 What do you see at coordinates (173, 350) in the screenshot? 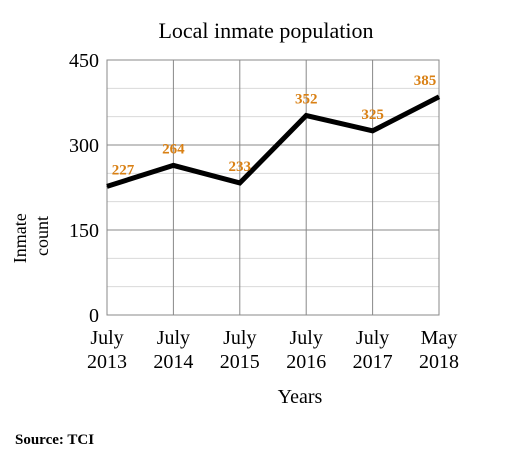
I see `x-tick-label: July 2014` at bounding box center [173, 350].